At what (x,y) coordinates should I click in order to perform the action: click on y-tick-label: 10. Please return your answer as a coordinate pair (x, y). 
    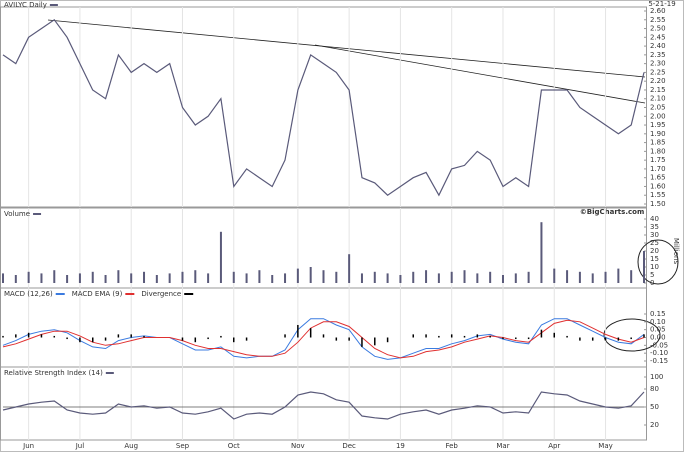
    Looking at the image, I should click on (654, 267).